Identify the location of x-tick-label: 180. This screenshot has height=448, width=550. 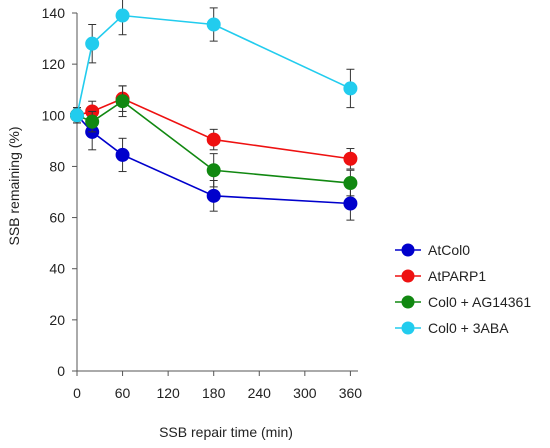
(214, 393).